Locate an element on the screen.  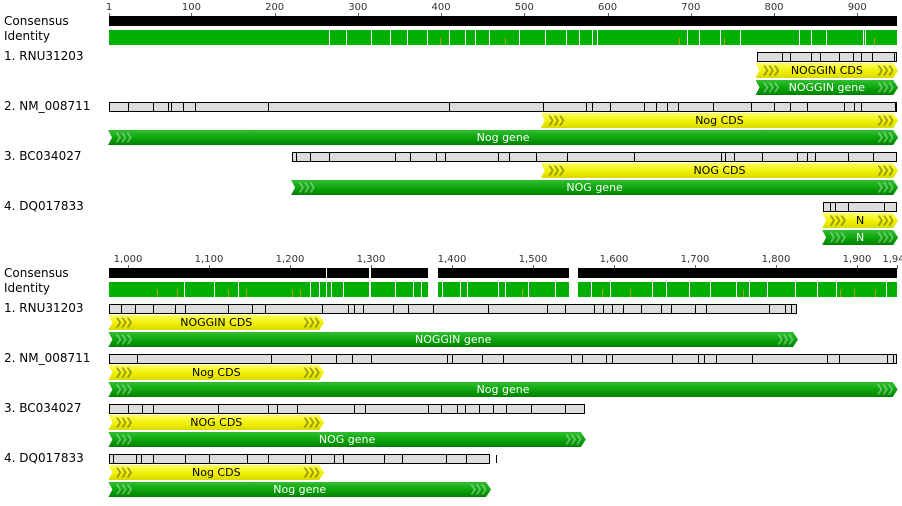
cds-annotation: ❯❯❯ ❯❯❯ N is located at coordinates (860, 220).